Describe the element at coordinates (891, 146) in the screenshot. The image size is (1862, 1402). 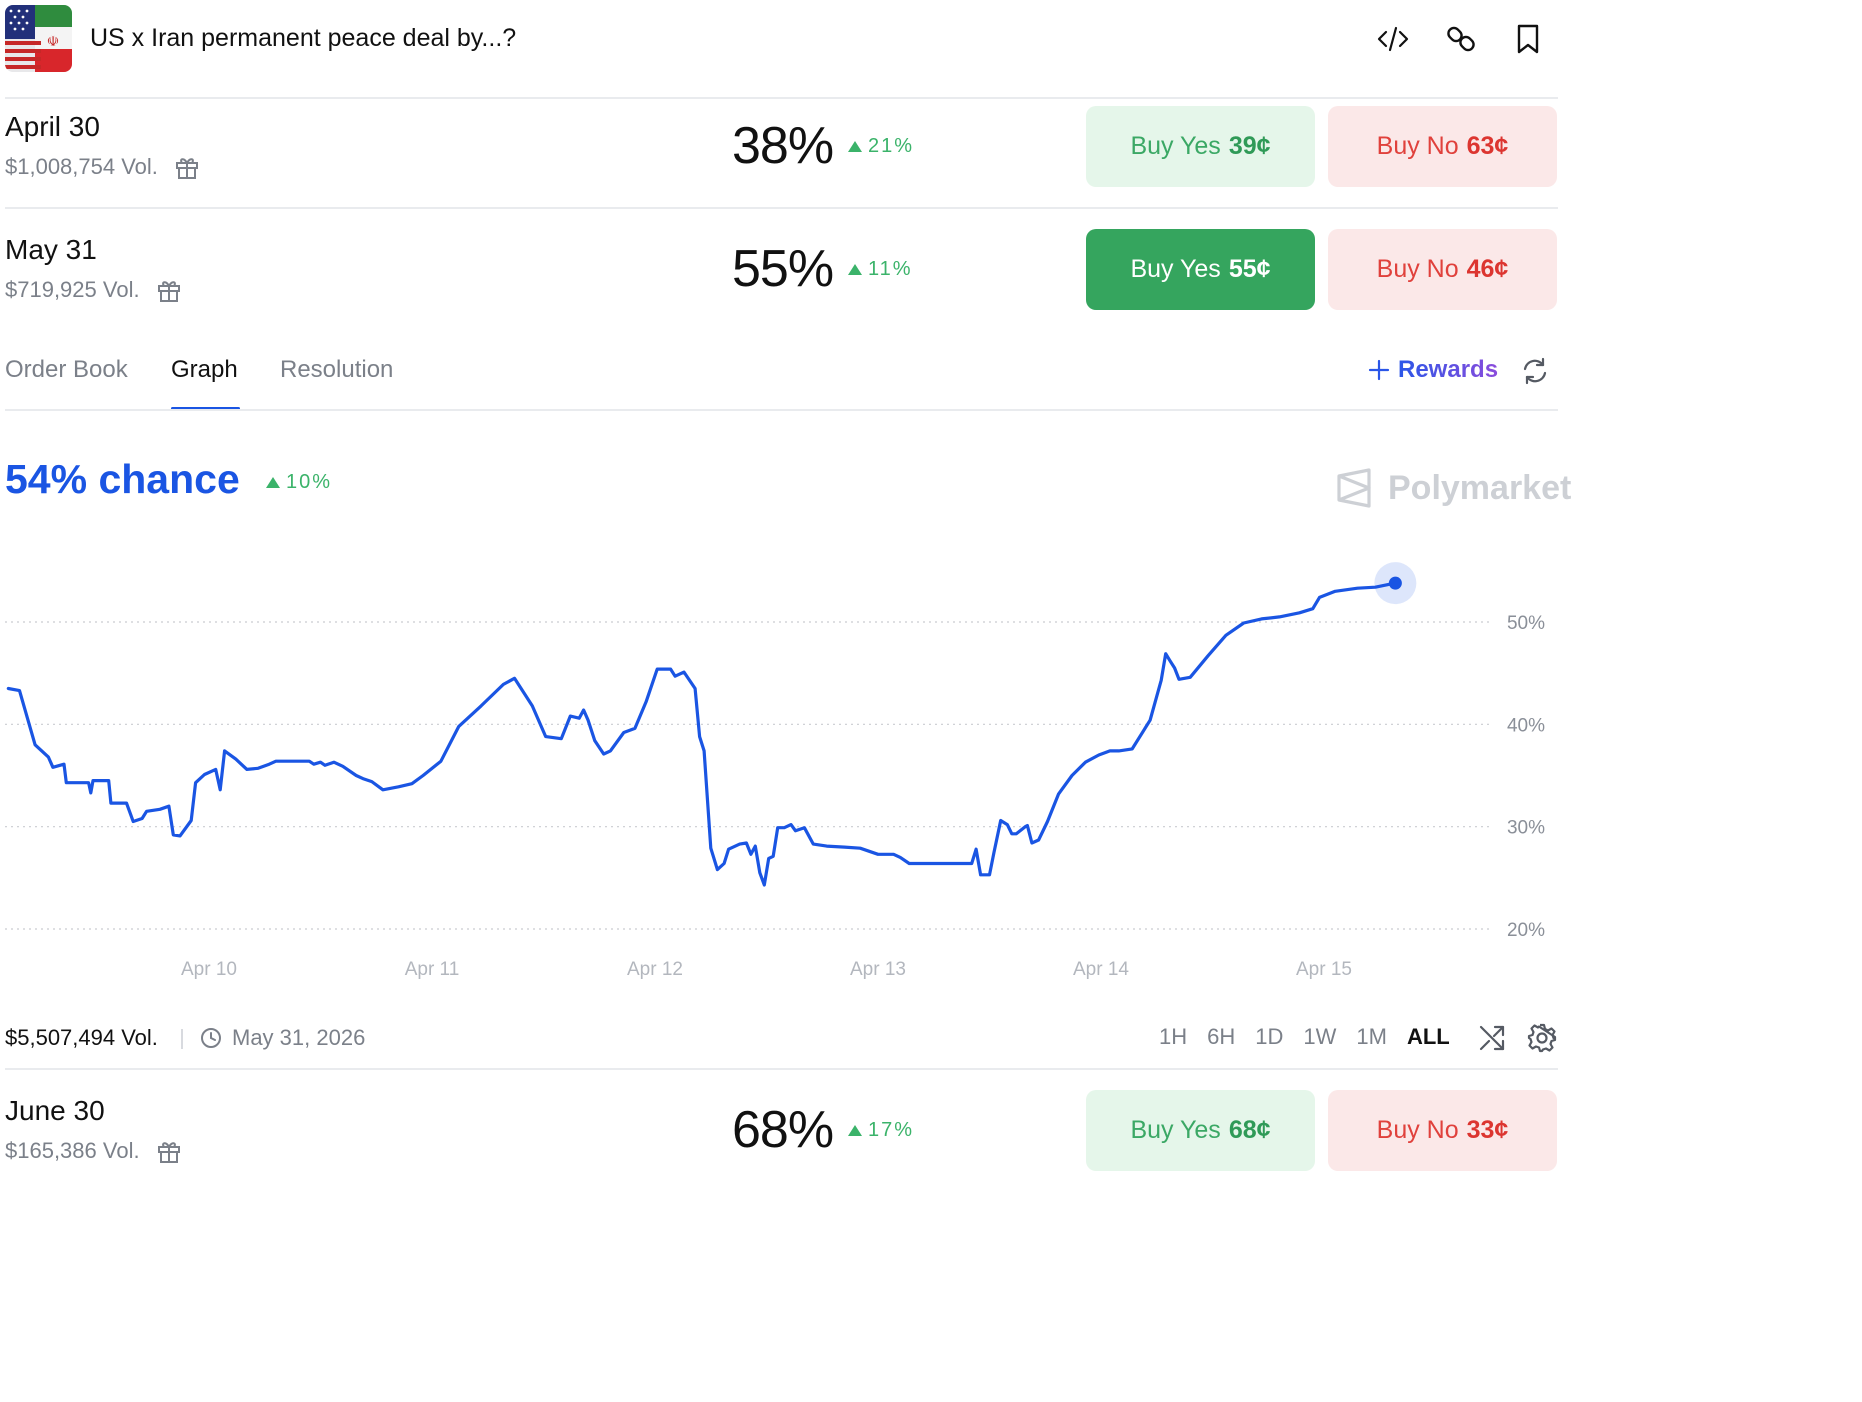
I see `outcome-change-text: 21%` at that location.